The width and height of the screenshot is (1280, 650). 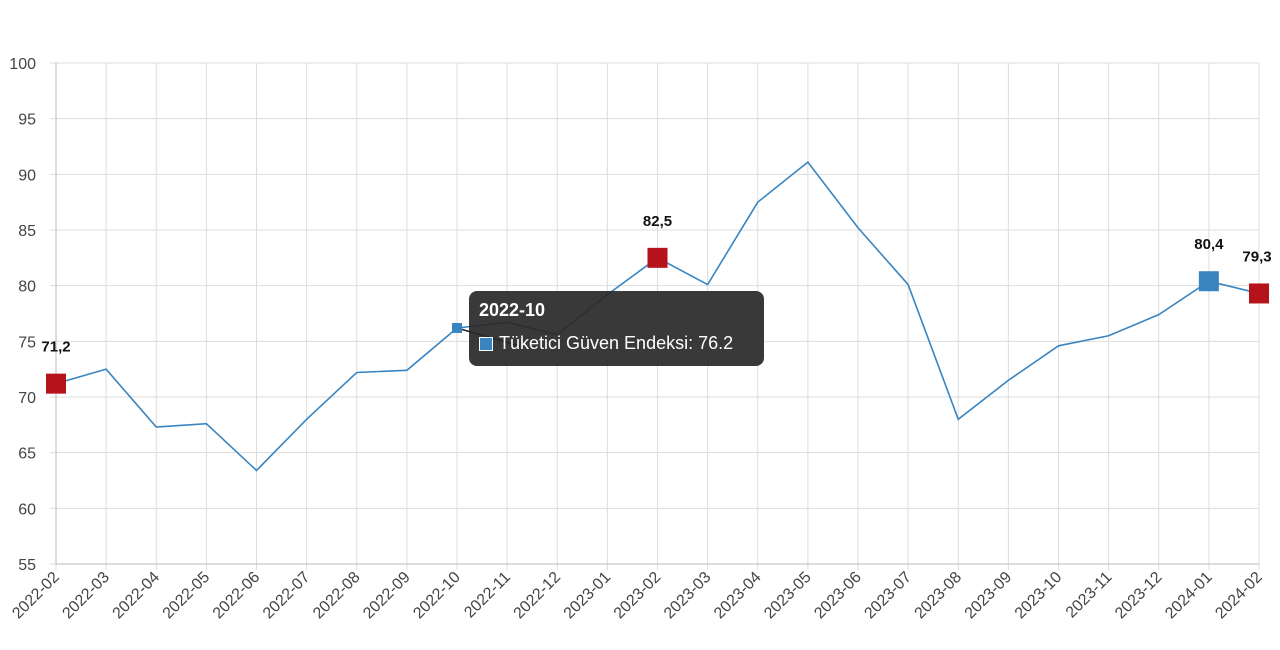 What do you see at coordinates (1256, 256) in the screenshot?
I see `data-label: 79,3` at bounding box center [1256, 256].